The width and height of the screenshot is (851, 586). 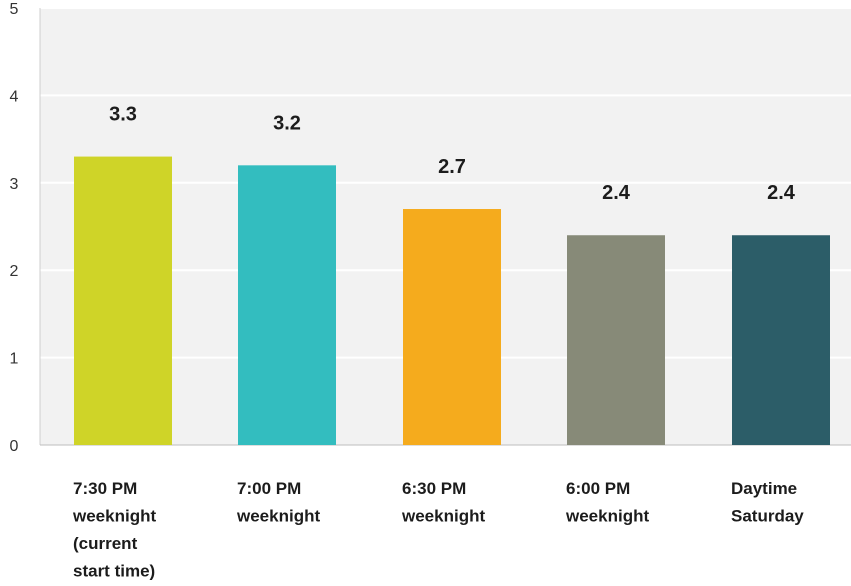 What do you see at coordinates (767, 502) in the screenshot?
I see `x-tick-label: Daytime Saturday` at bounding box center [767, 502].